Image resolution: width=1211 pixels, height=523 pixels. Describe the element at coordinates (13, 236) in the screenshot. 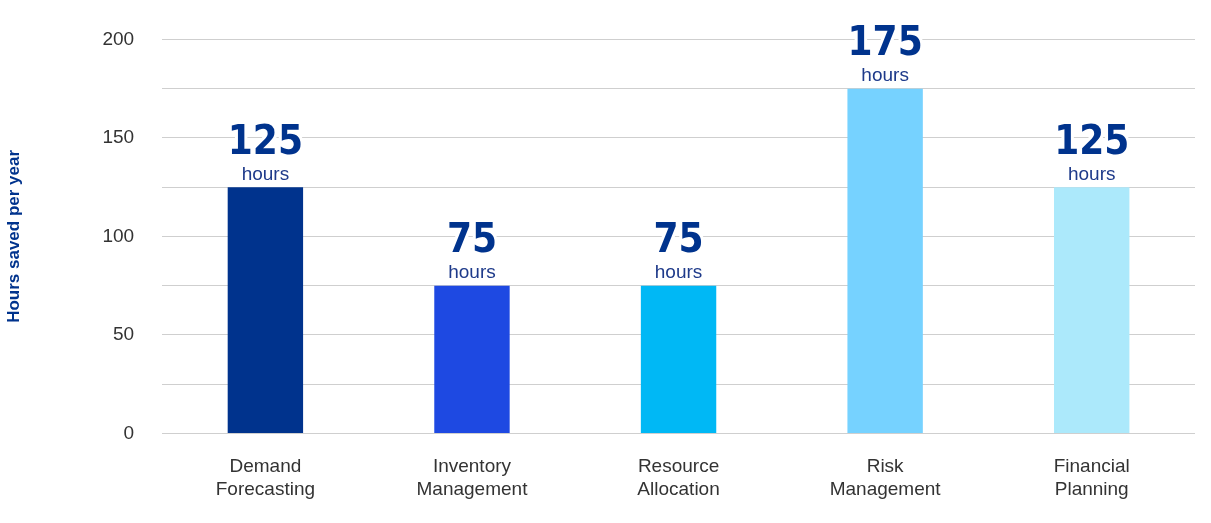

I see `y-axis-title: Hours saved per year` at that location.